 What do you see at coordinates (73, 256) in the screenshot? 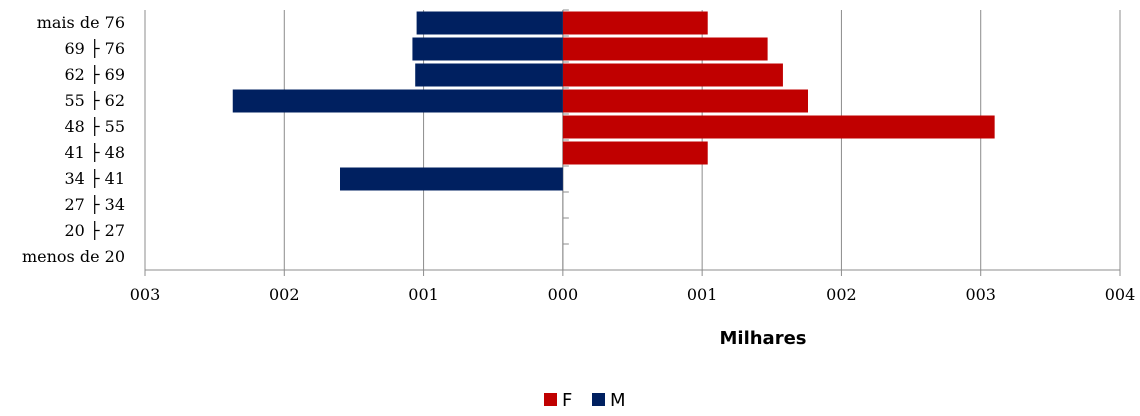
I see `category-label: menos de 20` at bounding box center [73, 256].